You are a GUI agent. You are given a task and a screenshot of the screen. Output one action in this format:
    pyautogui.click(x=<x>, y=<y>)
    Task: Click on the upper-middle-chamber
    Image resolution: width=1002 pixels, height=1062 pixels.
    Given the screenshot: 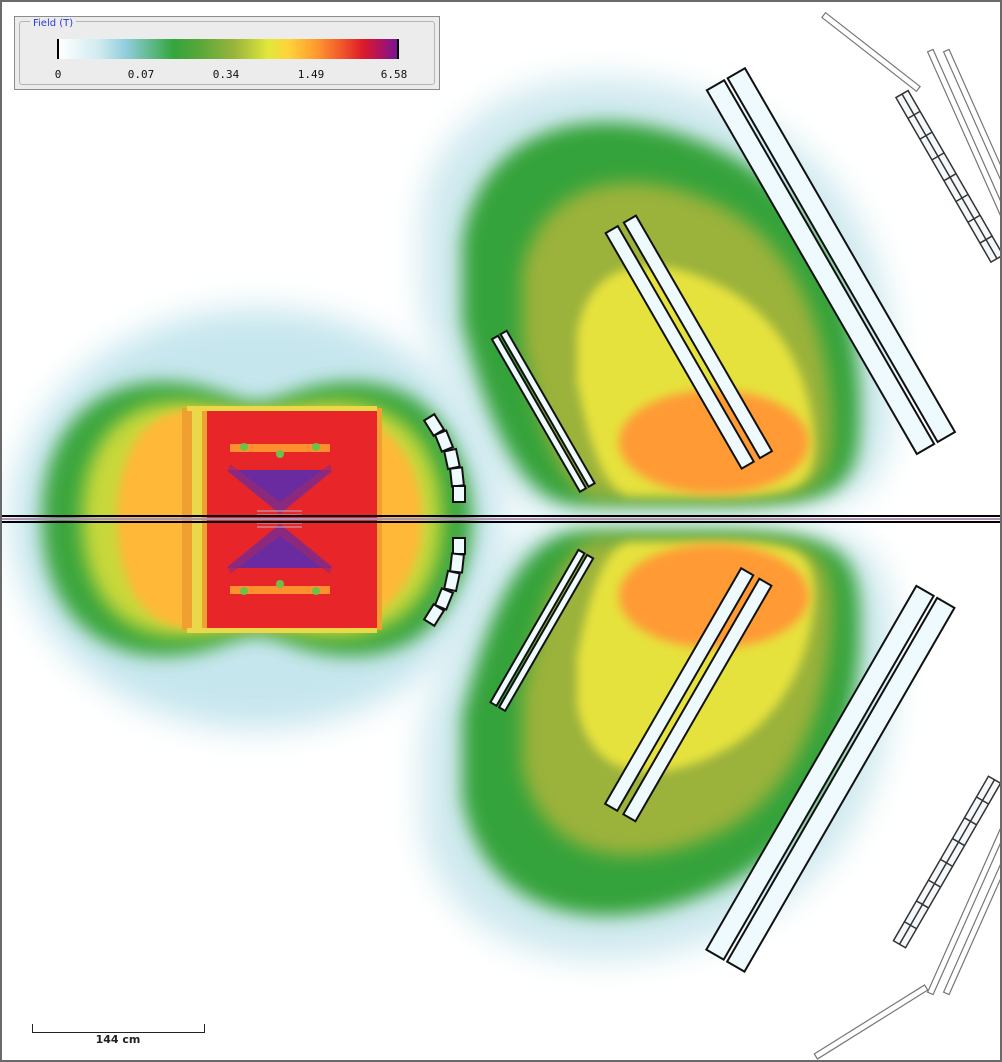 What is the action you would take?
    pyautogui.click(x=689, y=342)
    